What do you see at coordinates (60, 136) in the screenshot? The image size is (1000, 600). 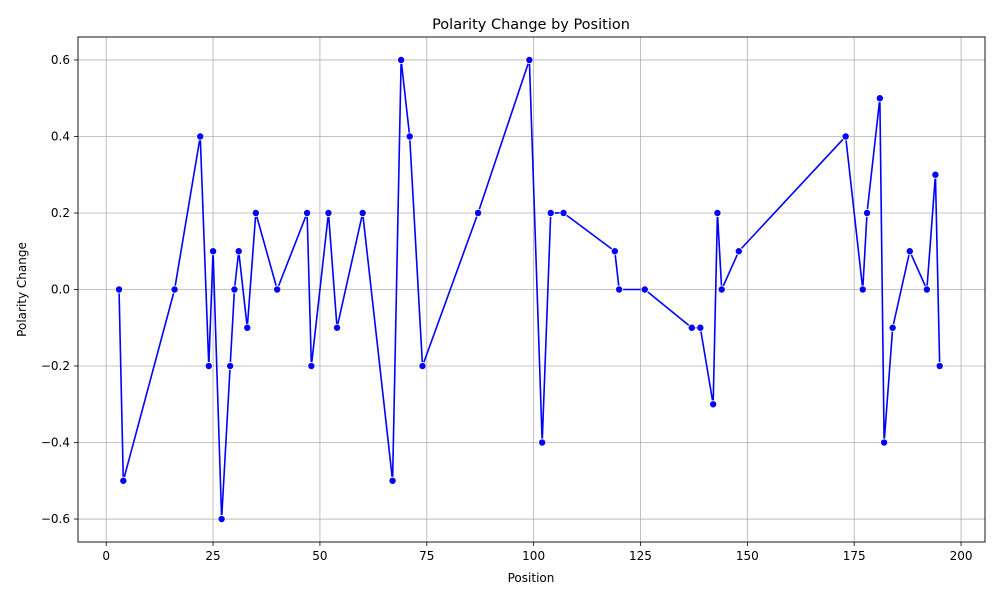 I see `y-tick-label: 0.4` at bounding box center [60, 136].